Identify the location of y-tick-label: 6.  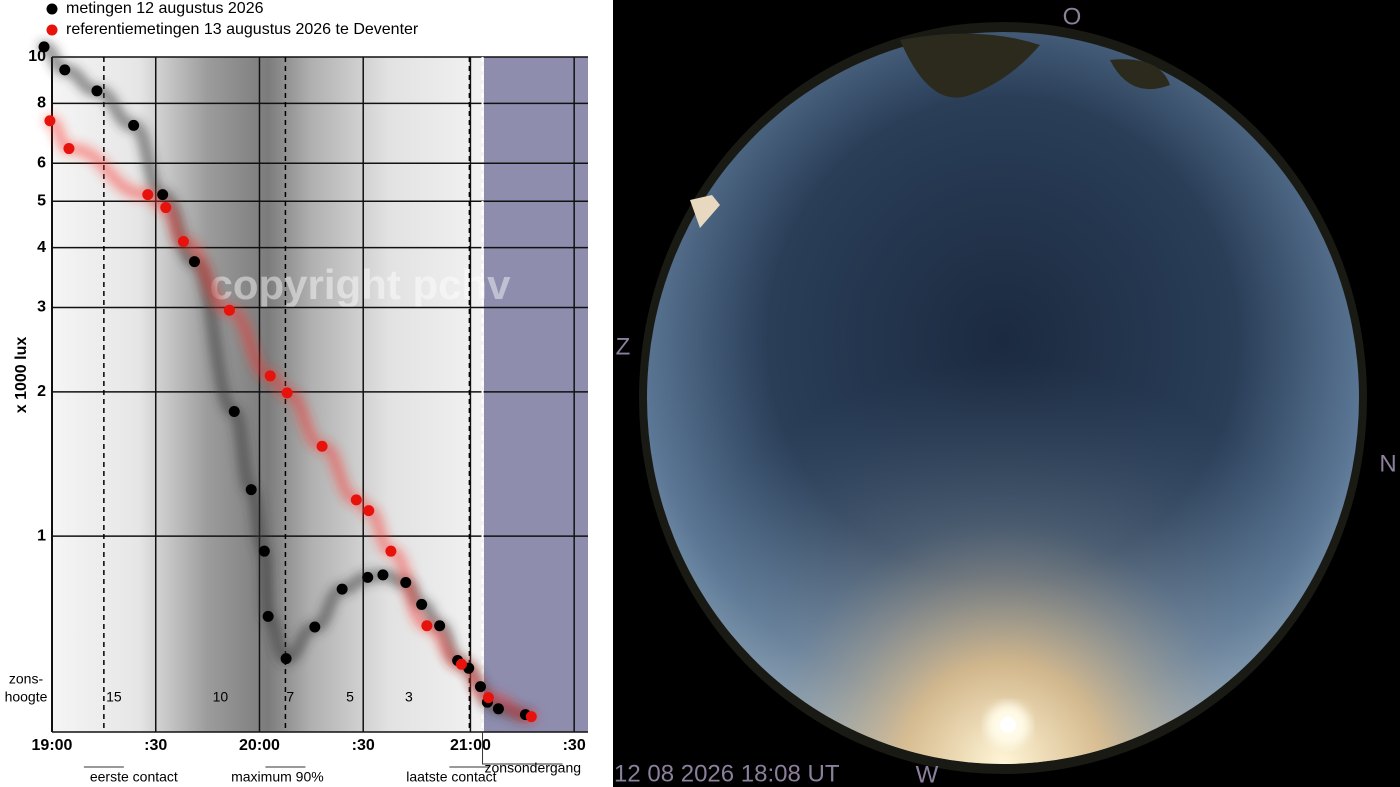
(41, 163).